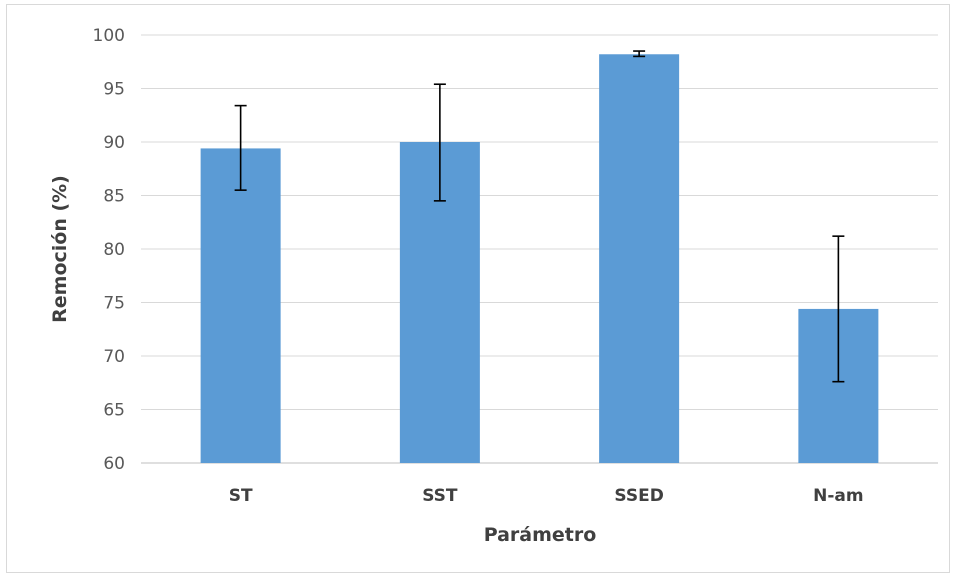 This screenshot has height=579, width=956. I want to click on y-tick-label: 65, so click(114, 411).